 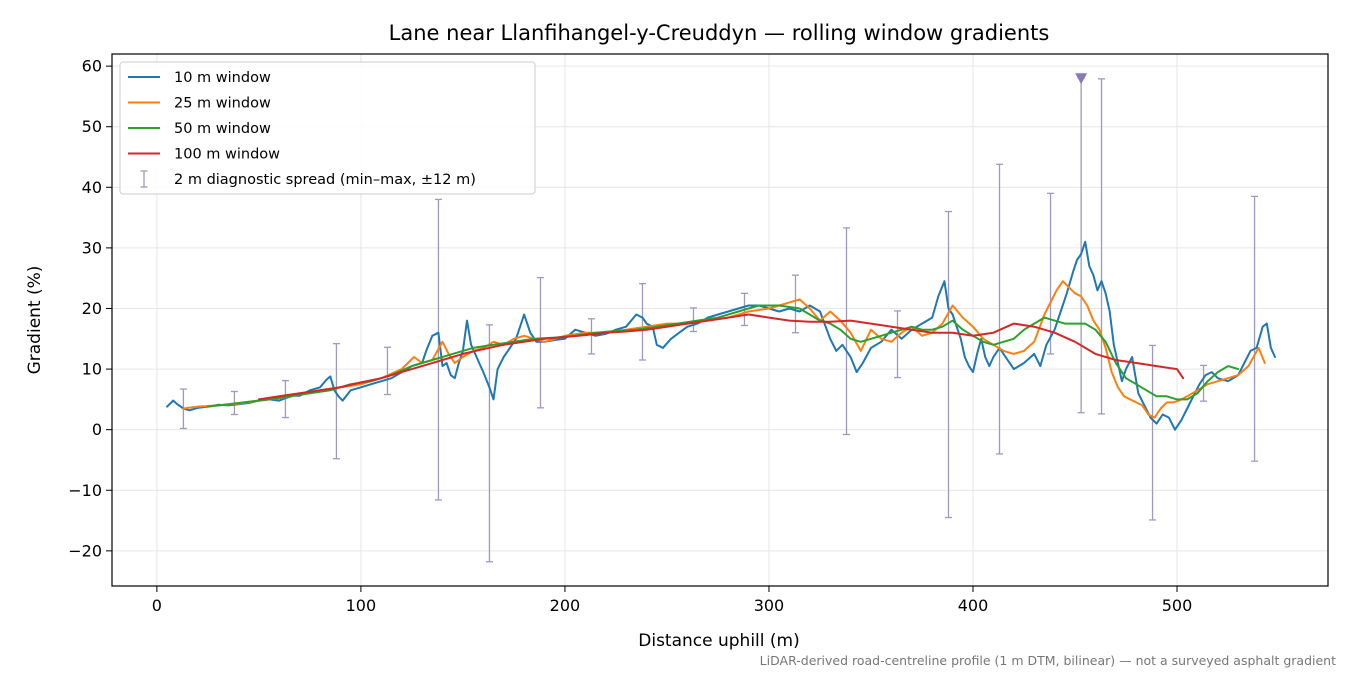 I want to click on y-tick-label: 20, so click(x=92, y=308).